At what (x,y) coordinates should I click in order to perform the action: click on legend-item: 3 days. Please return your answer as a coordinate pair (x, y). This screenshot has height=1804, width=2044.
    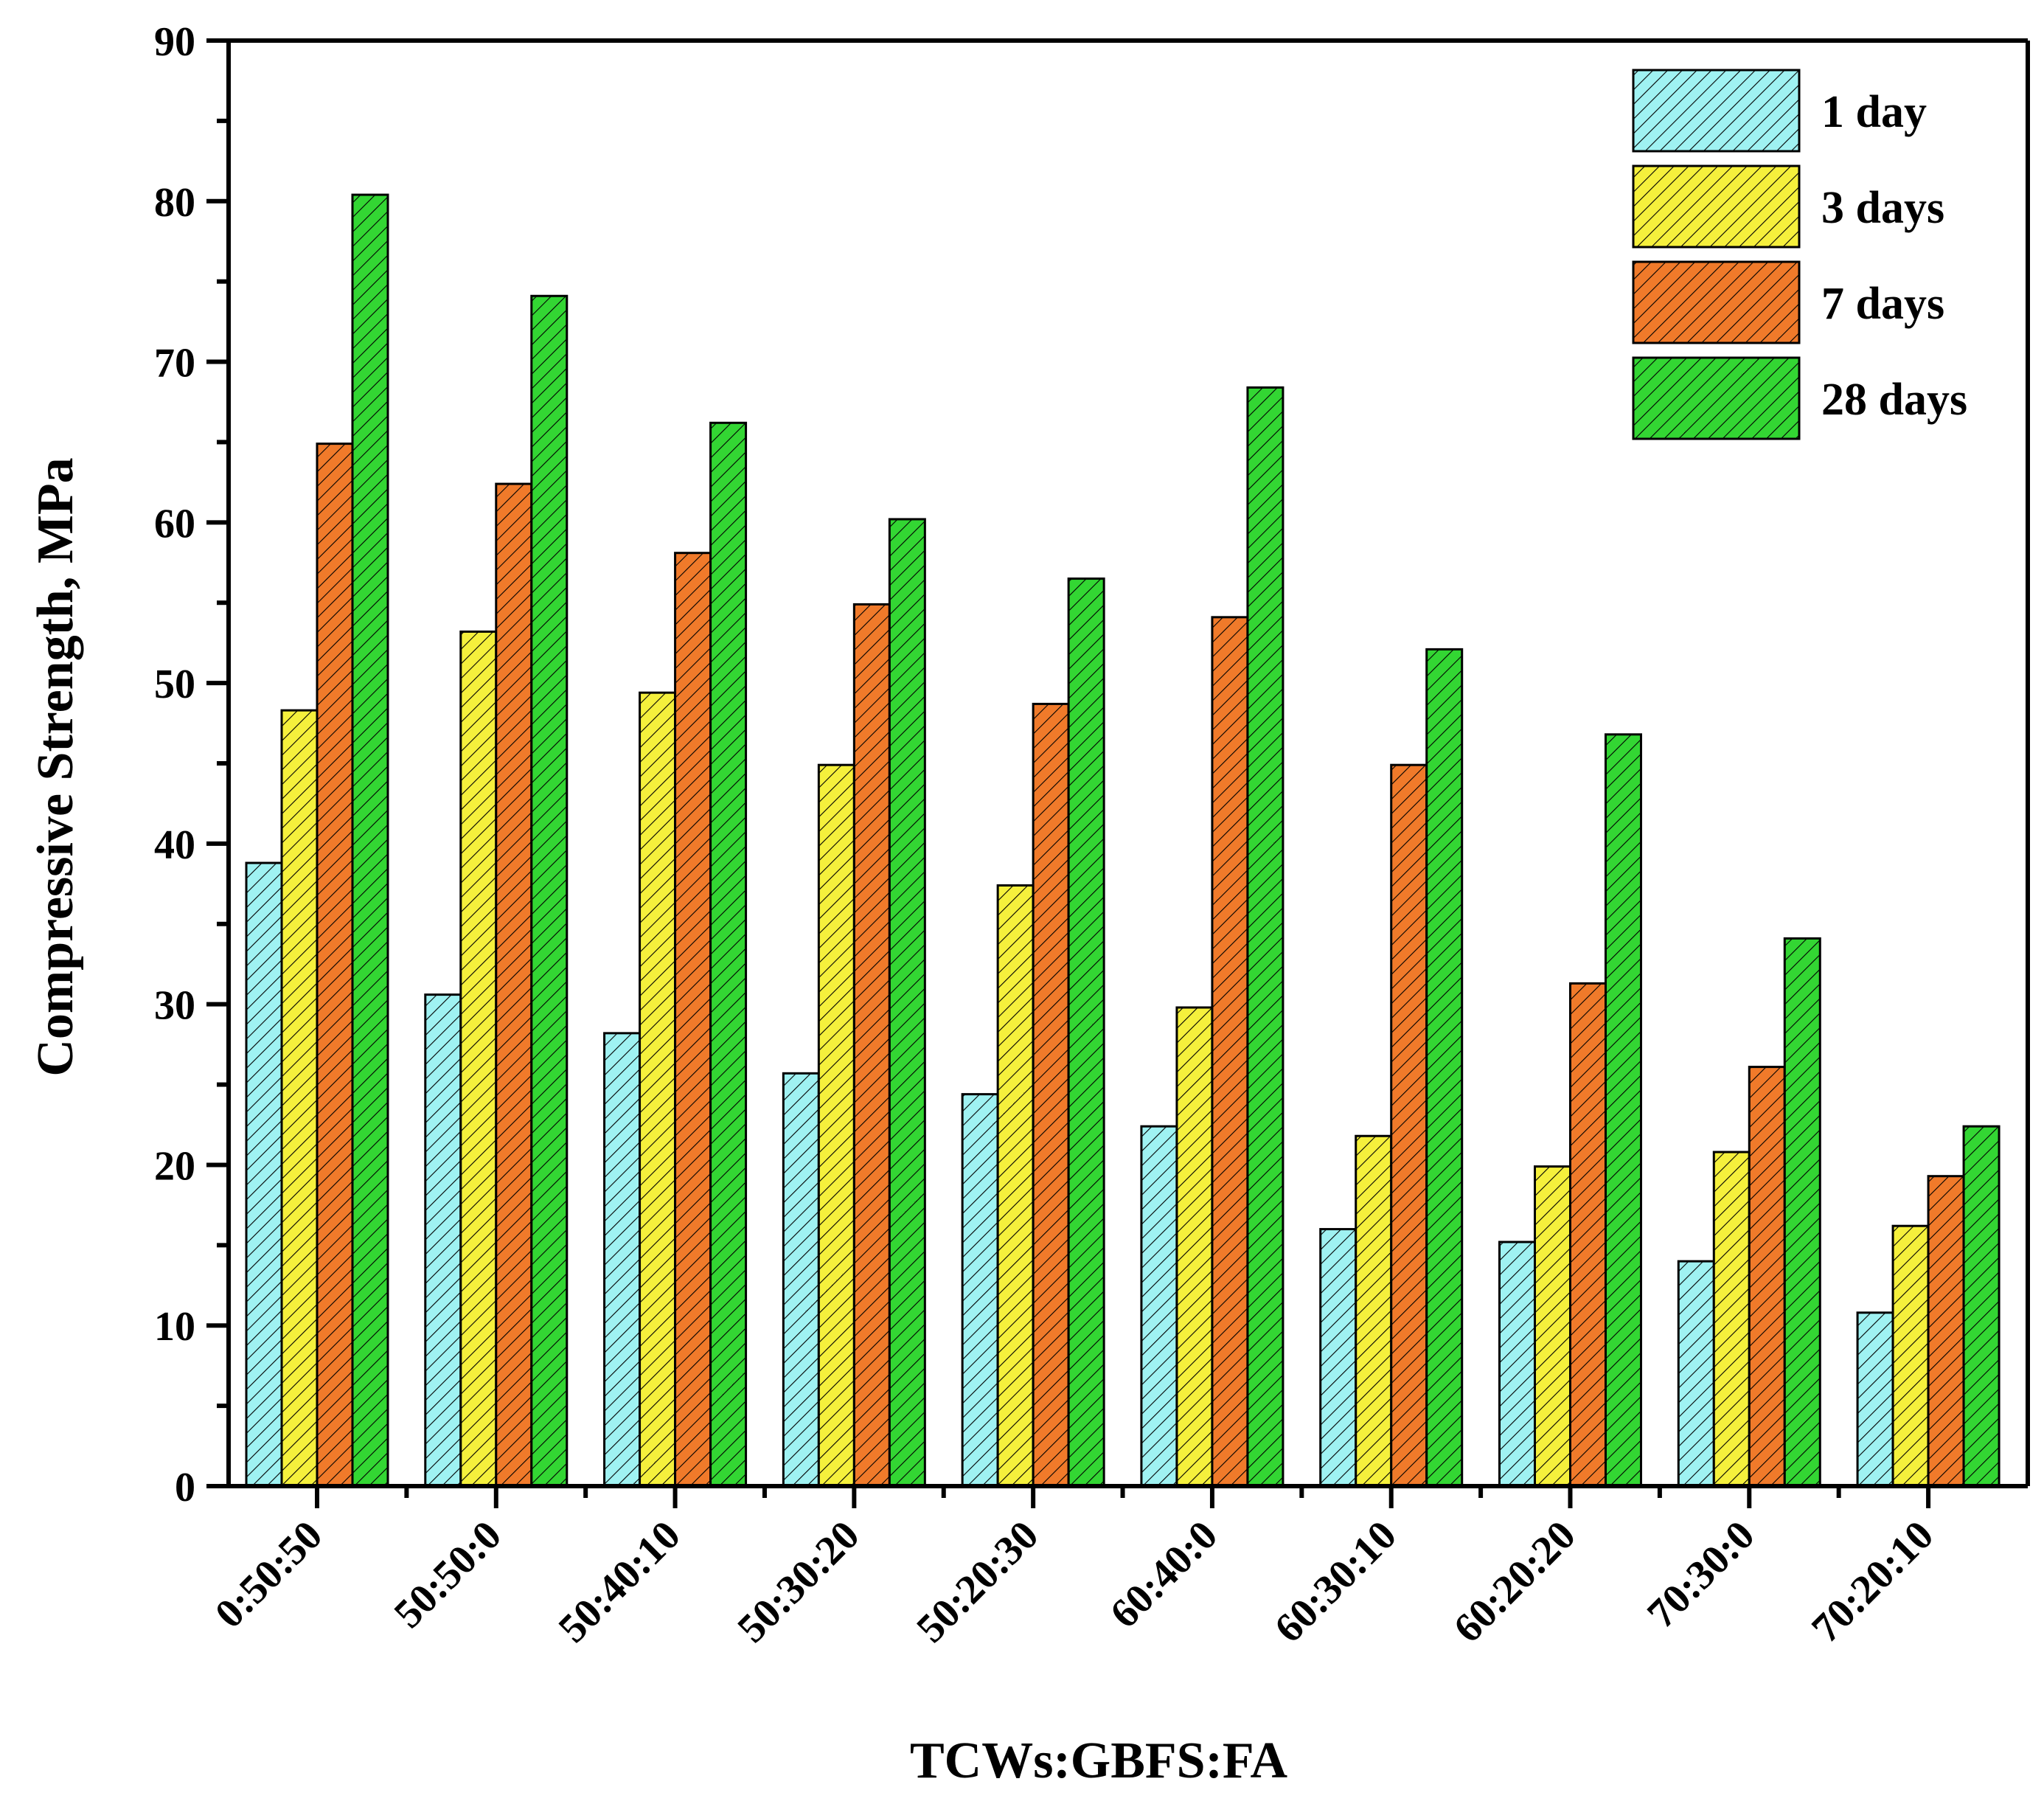
    Looking at the image, I should click on (1788, 207).